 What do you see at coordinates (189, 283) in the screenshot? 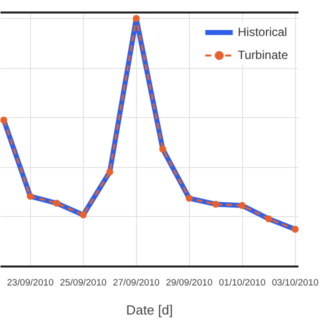
I see `x-tick-label: 29/09/2010` at bounding box center [189, 283].